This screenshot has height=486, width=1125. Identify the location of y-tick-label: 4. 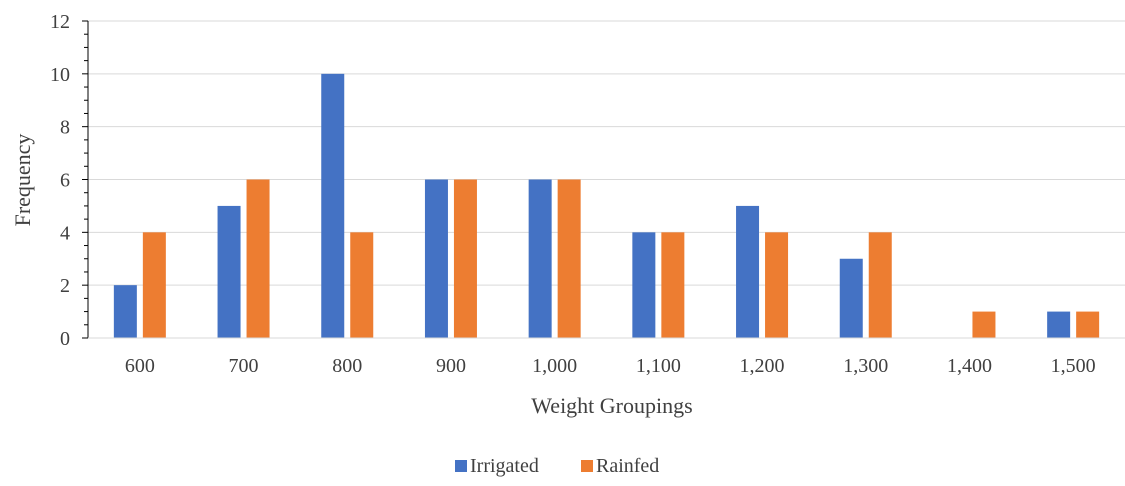
(65, 233).